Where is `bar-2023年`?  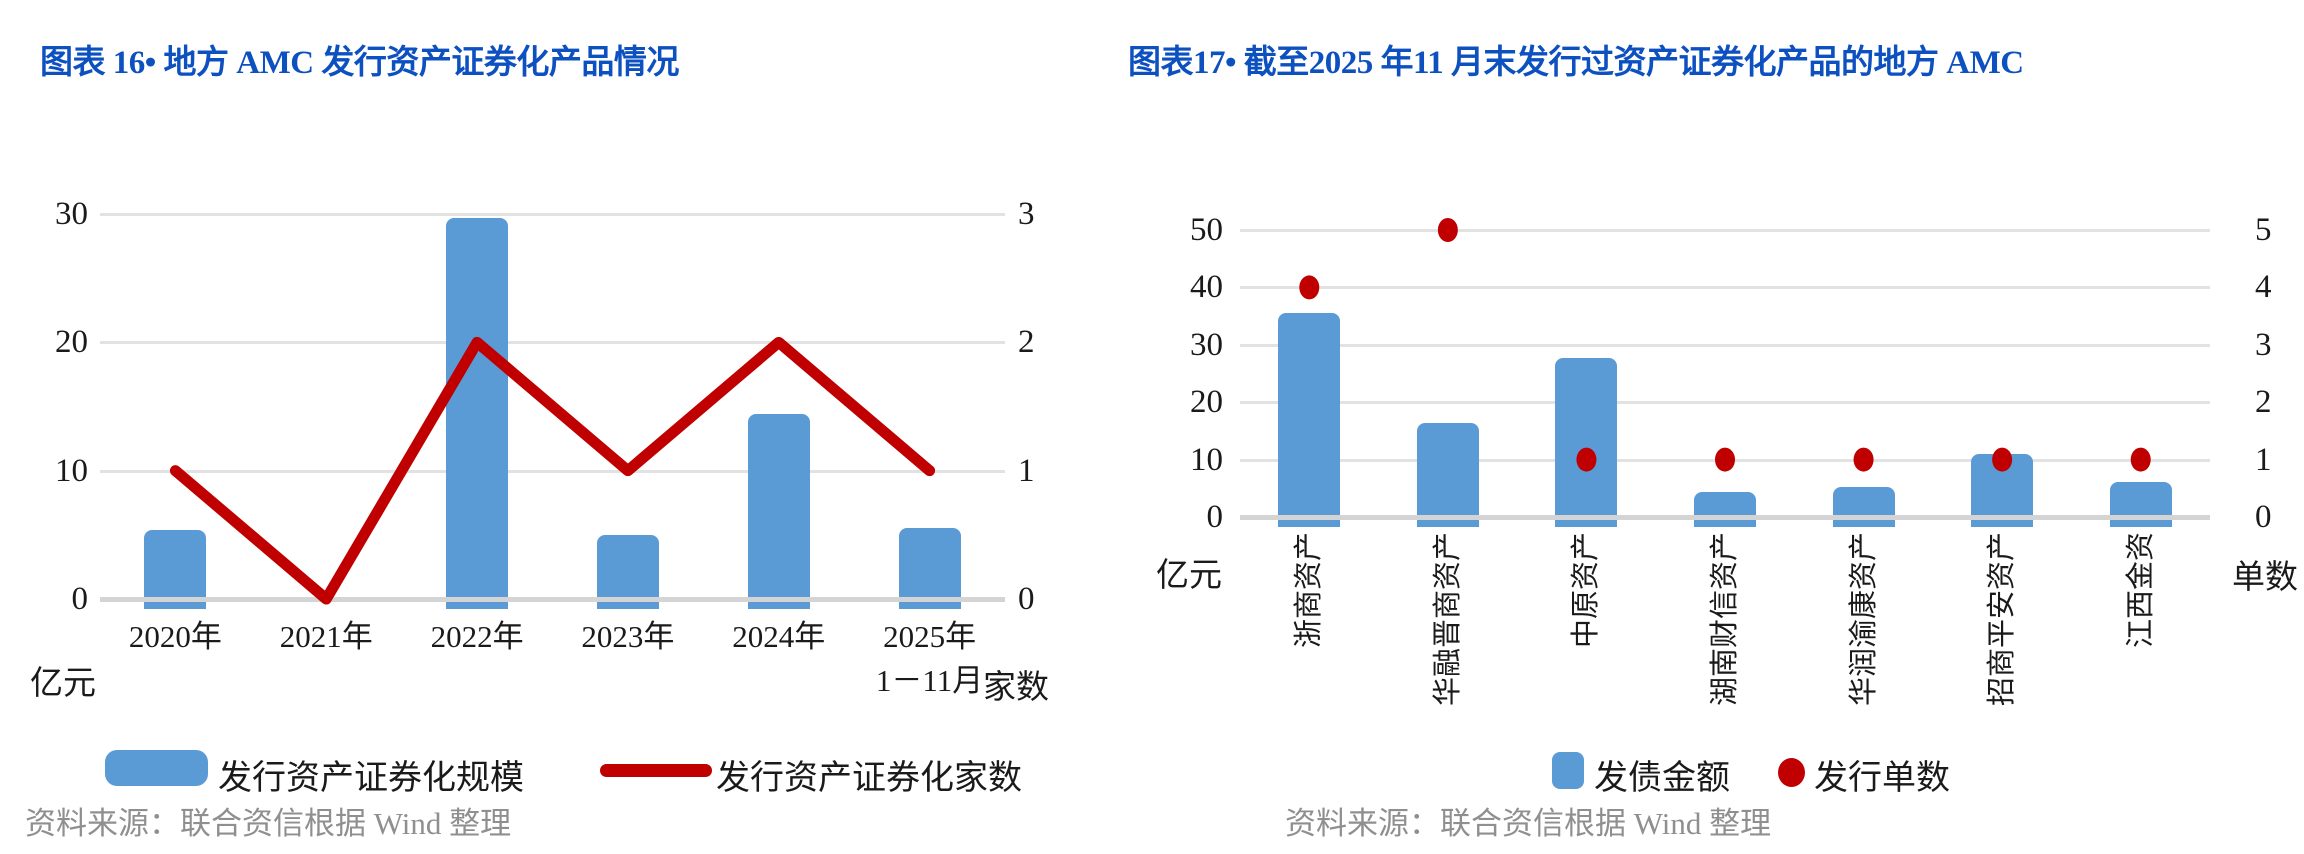
bar-2023年 is located at coordinates (627, 571).